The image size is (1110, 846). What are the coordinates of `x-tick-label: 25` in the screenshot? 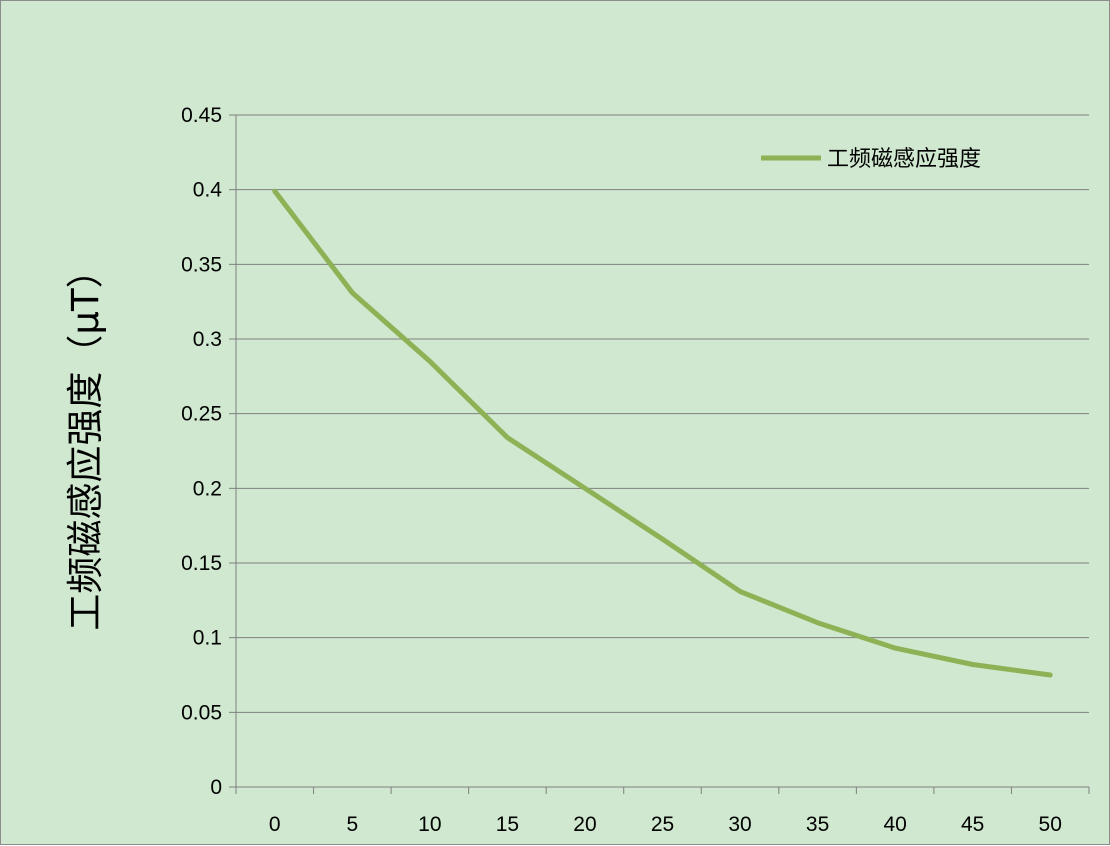 It's located at (662, 824).